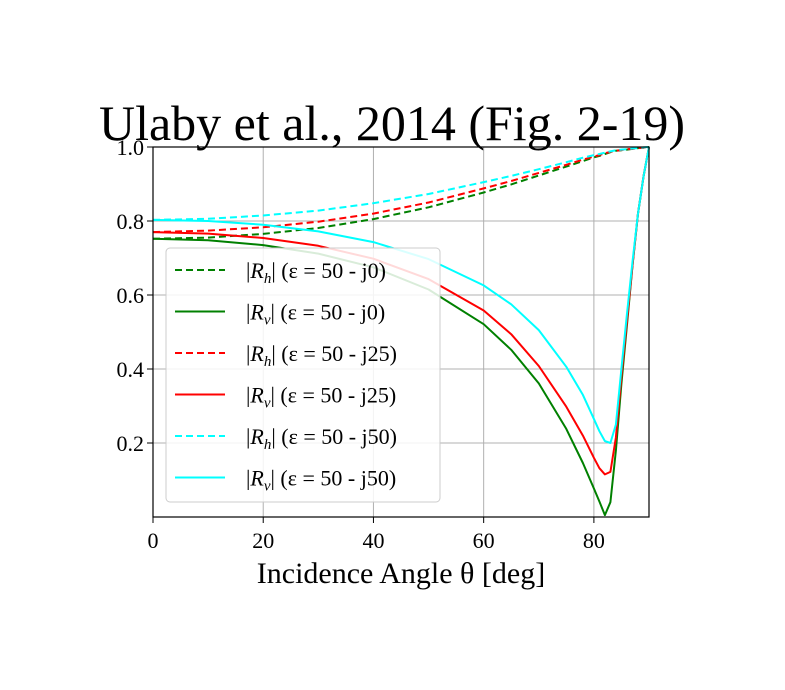  Describe the element at coordinates (263, 540) in the screenshot. I see `x-tick-label: 20` at that location.